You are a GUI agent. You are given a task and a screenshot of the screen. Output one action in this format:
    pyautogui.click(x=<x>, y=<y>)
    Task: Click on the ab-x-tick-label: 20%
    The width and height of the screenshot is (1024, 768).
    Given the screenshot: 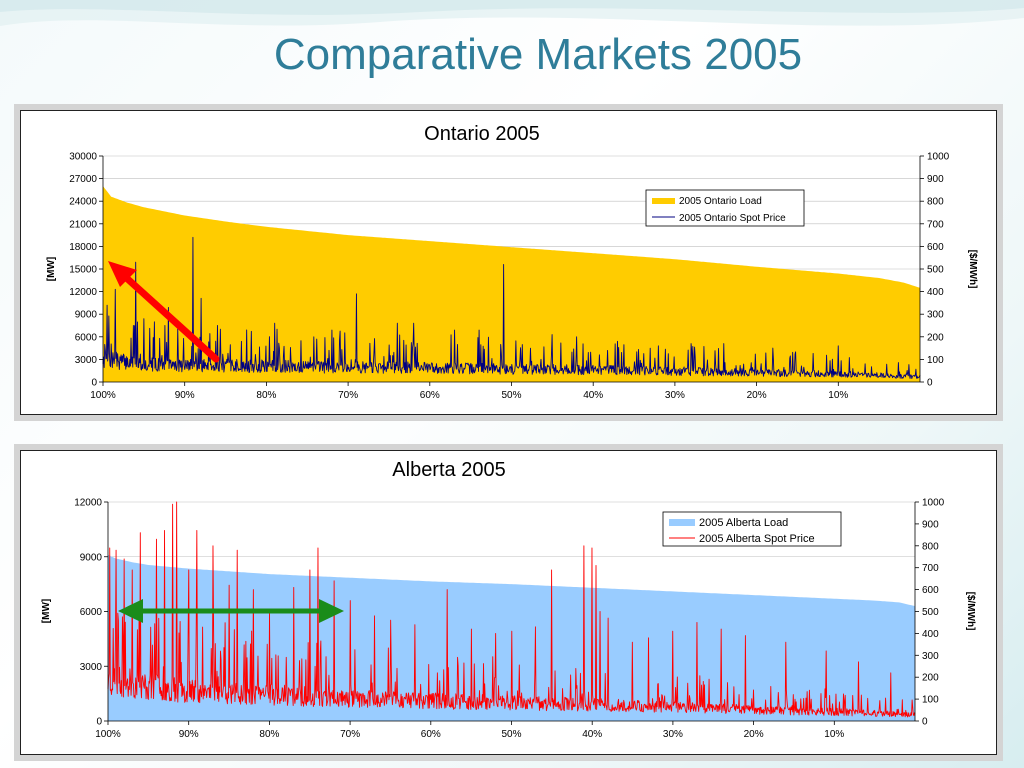 What is the action you would take?
    pyautogui.click(x=754, y=734)
    